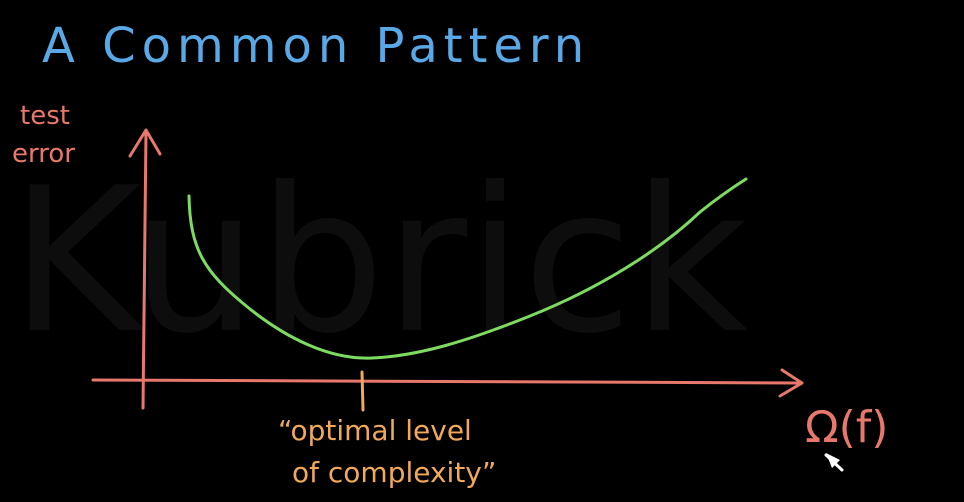 Image resolution: width=964 pixels, height=502 pixels. I want to click on y-axis-label-line2: error, so click(43, 154).